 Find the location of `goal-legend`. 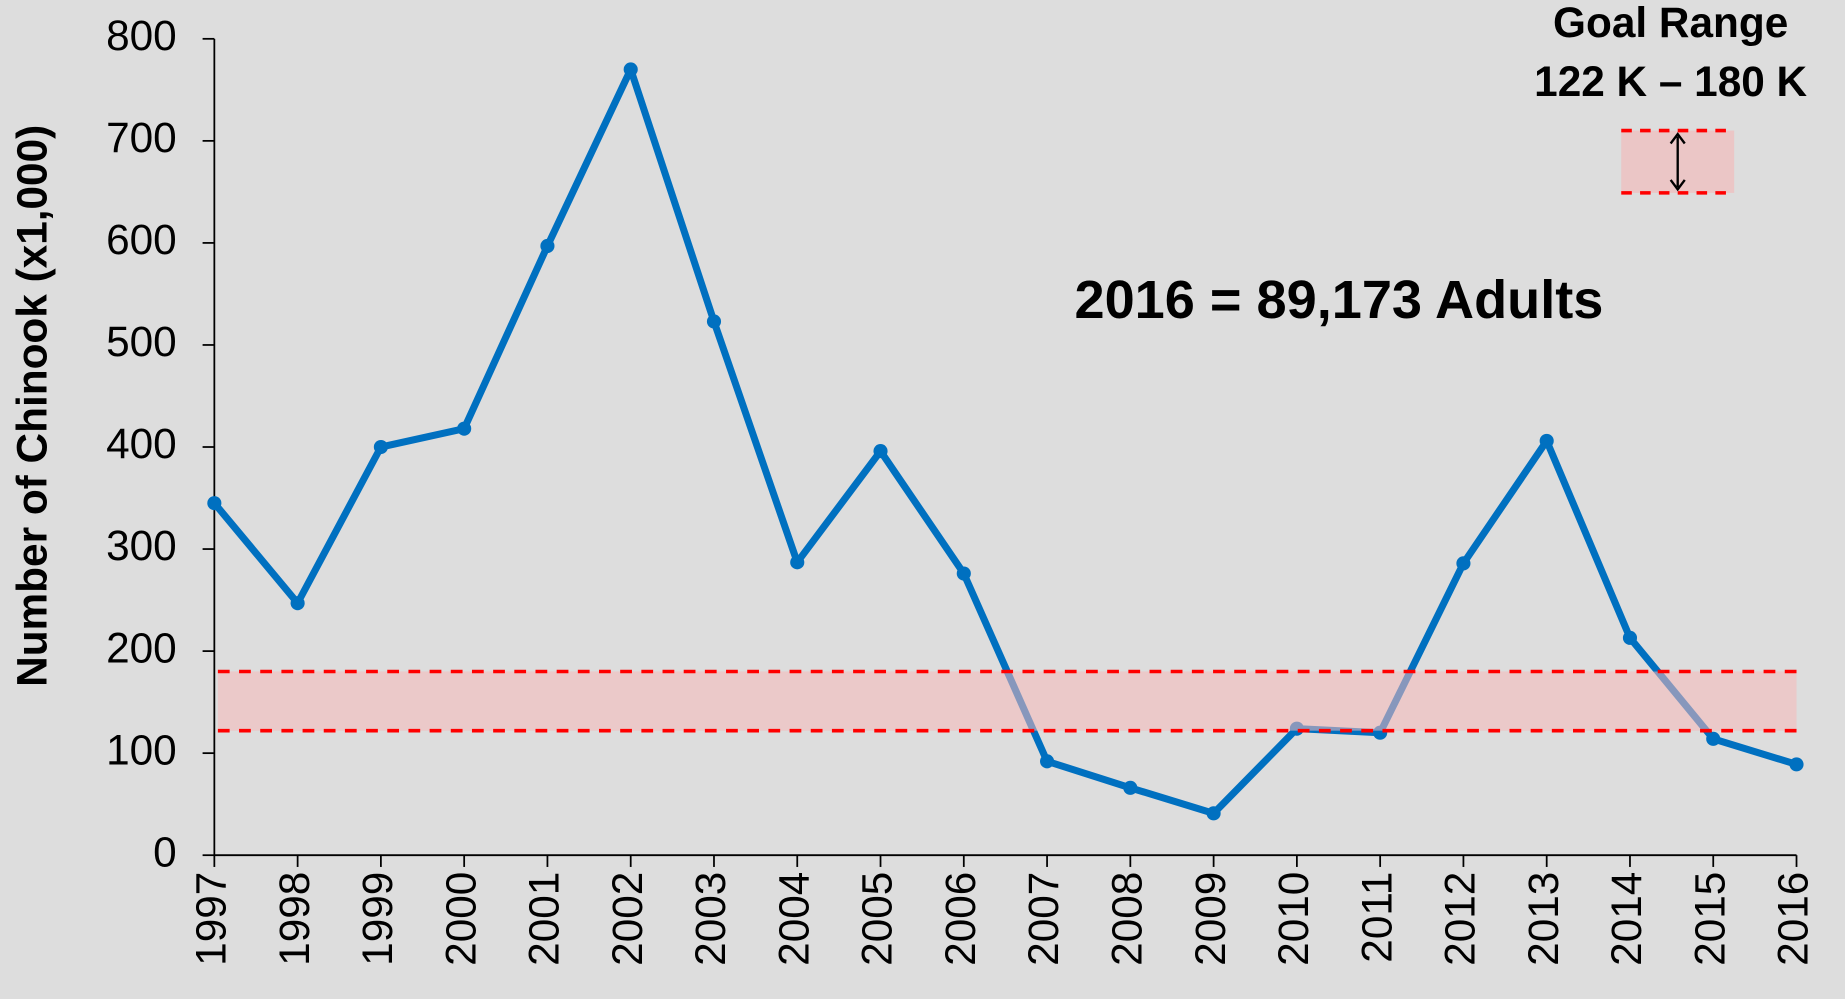

goal-legend is located at coordinates (1678, 161).